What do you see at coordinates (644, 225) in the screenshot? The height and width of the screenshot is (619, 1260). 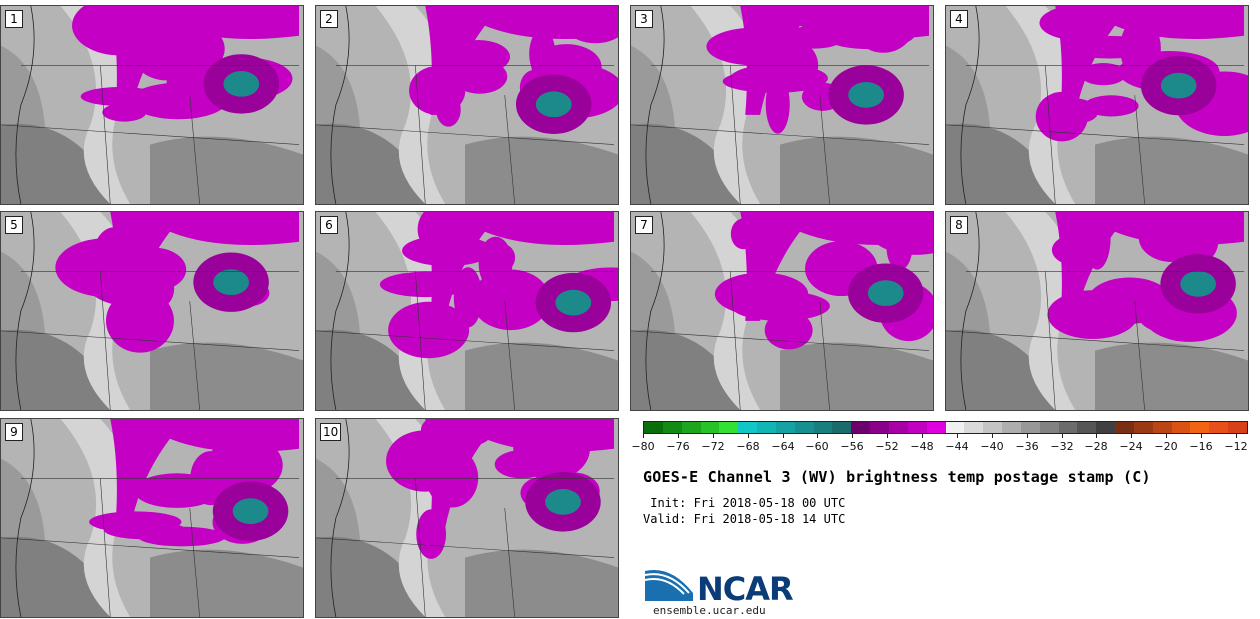 I see `panel-number: 7` at bounding box center [644, 225].